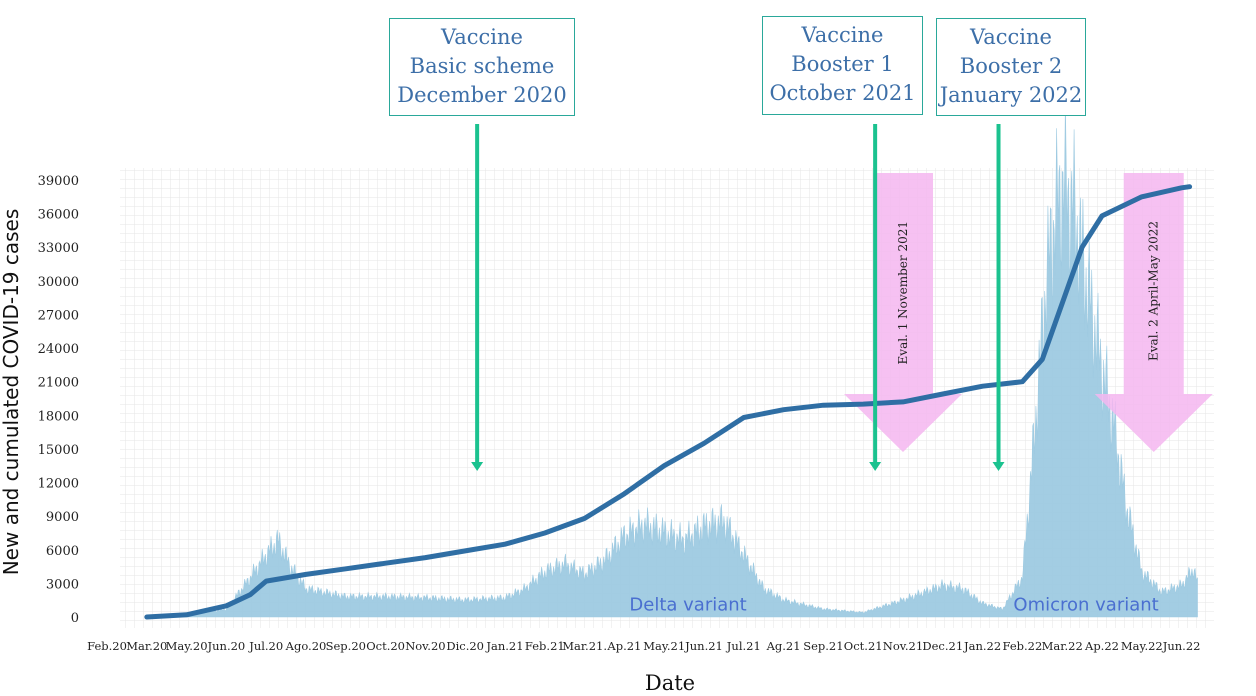 The image size is (1256, 696). I want to click on vaccine-annotation-line: December 2020, so click(482, 95).